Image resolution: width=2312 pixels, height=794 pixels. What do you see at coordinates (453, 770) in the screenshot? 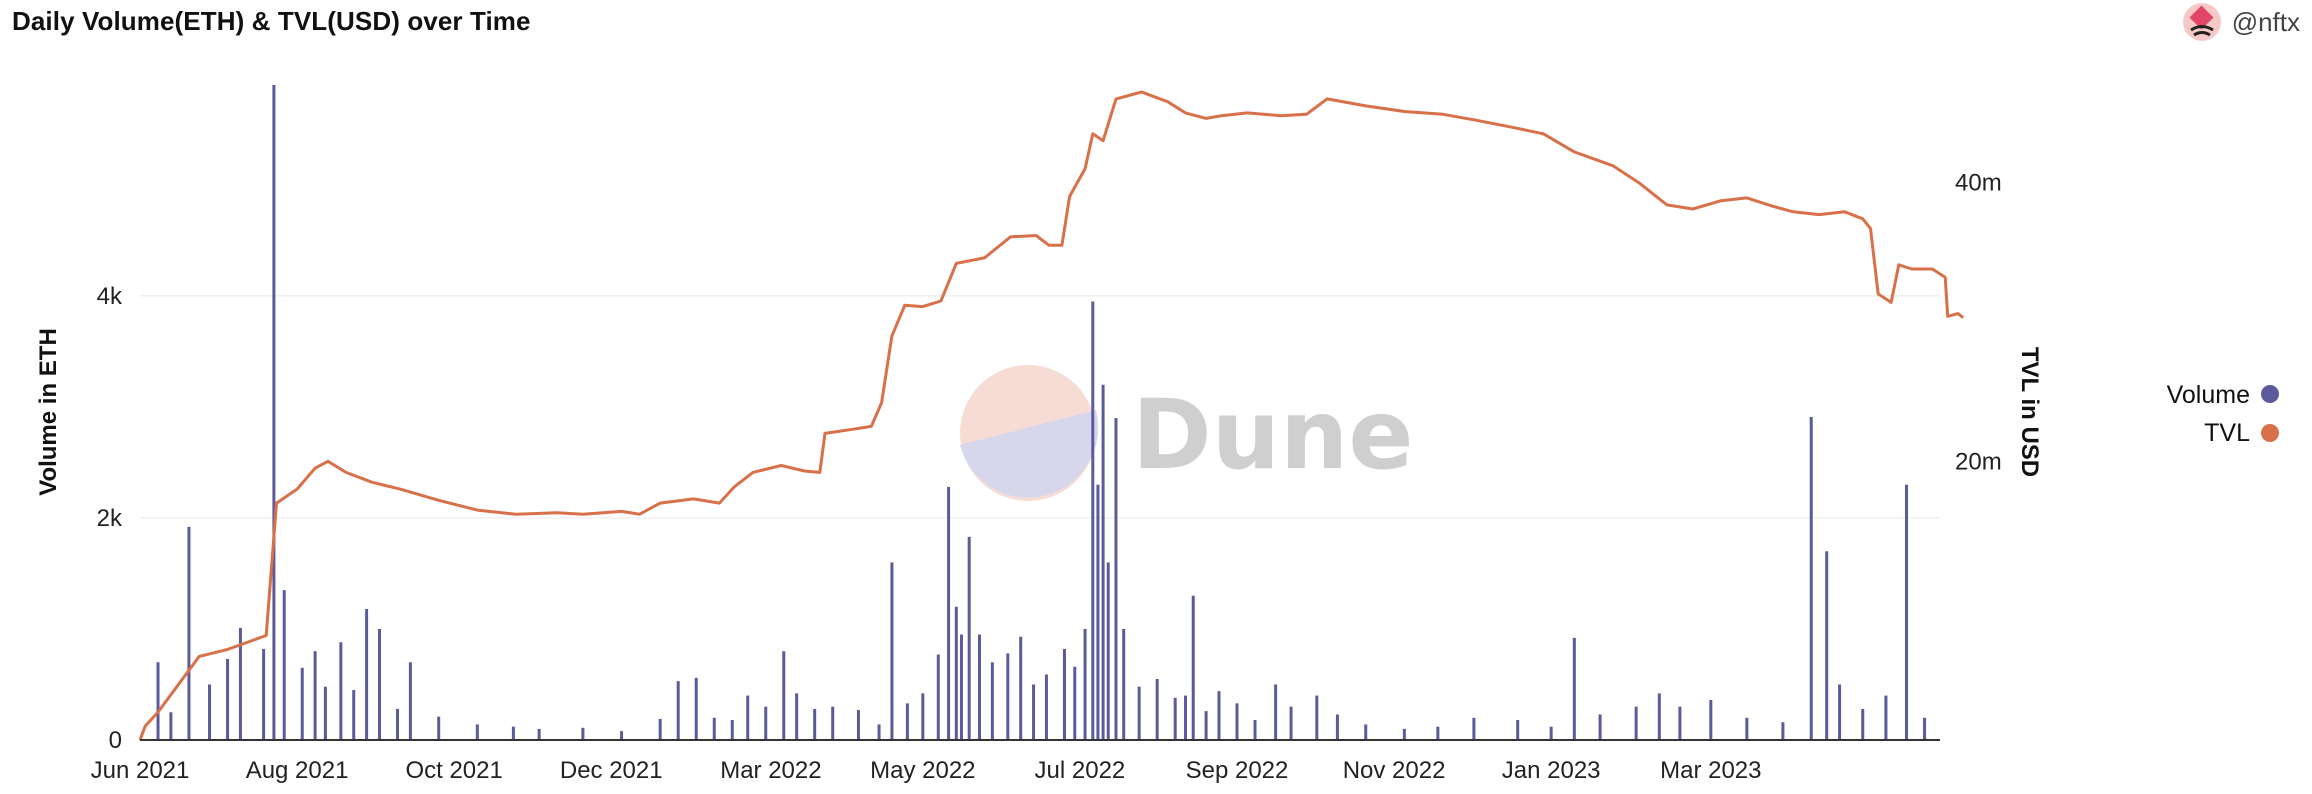
I see `x-tick-label: Oct 2021` at bounding box center [453, 770].